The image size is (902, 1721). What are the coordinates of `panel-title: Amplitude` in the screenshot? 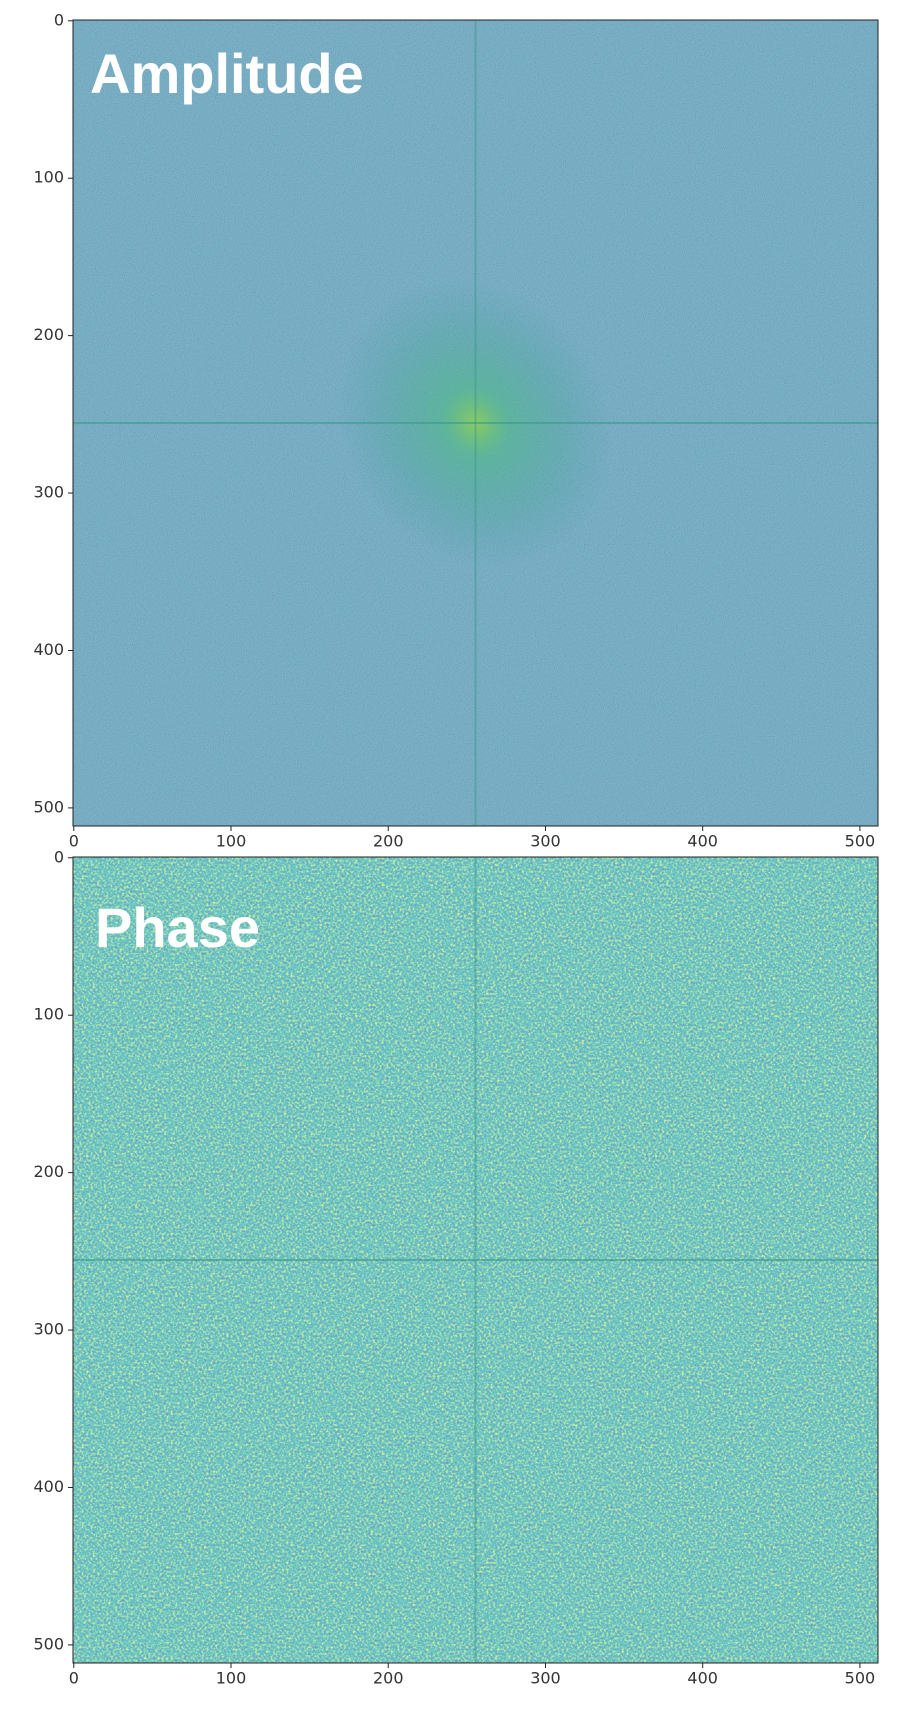 It's located at (227, 73).